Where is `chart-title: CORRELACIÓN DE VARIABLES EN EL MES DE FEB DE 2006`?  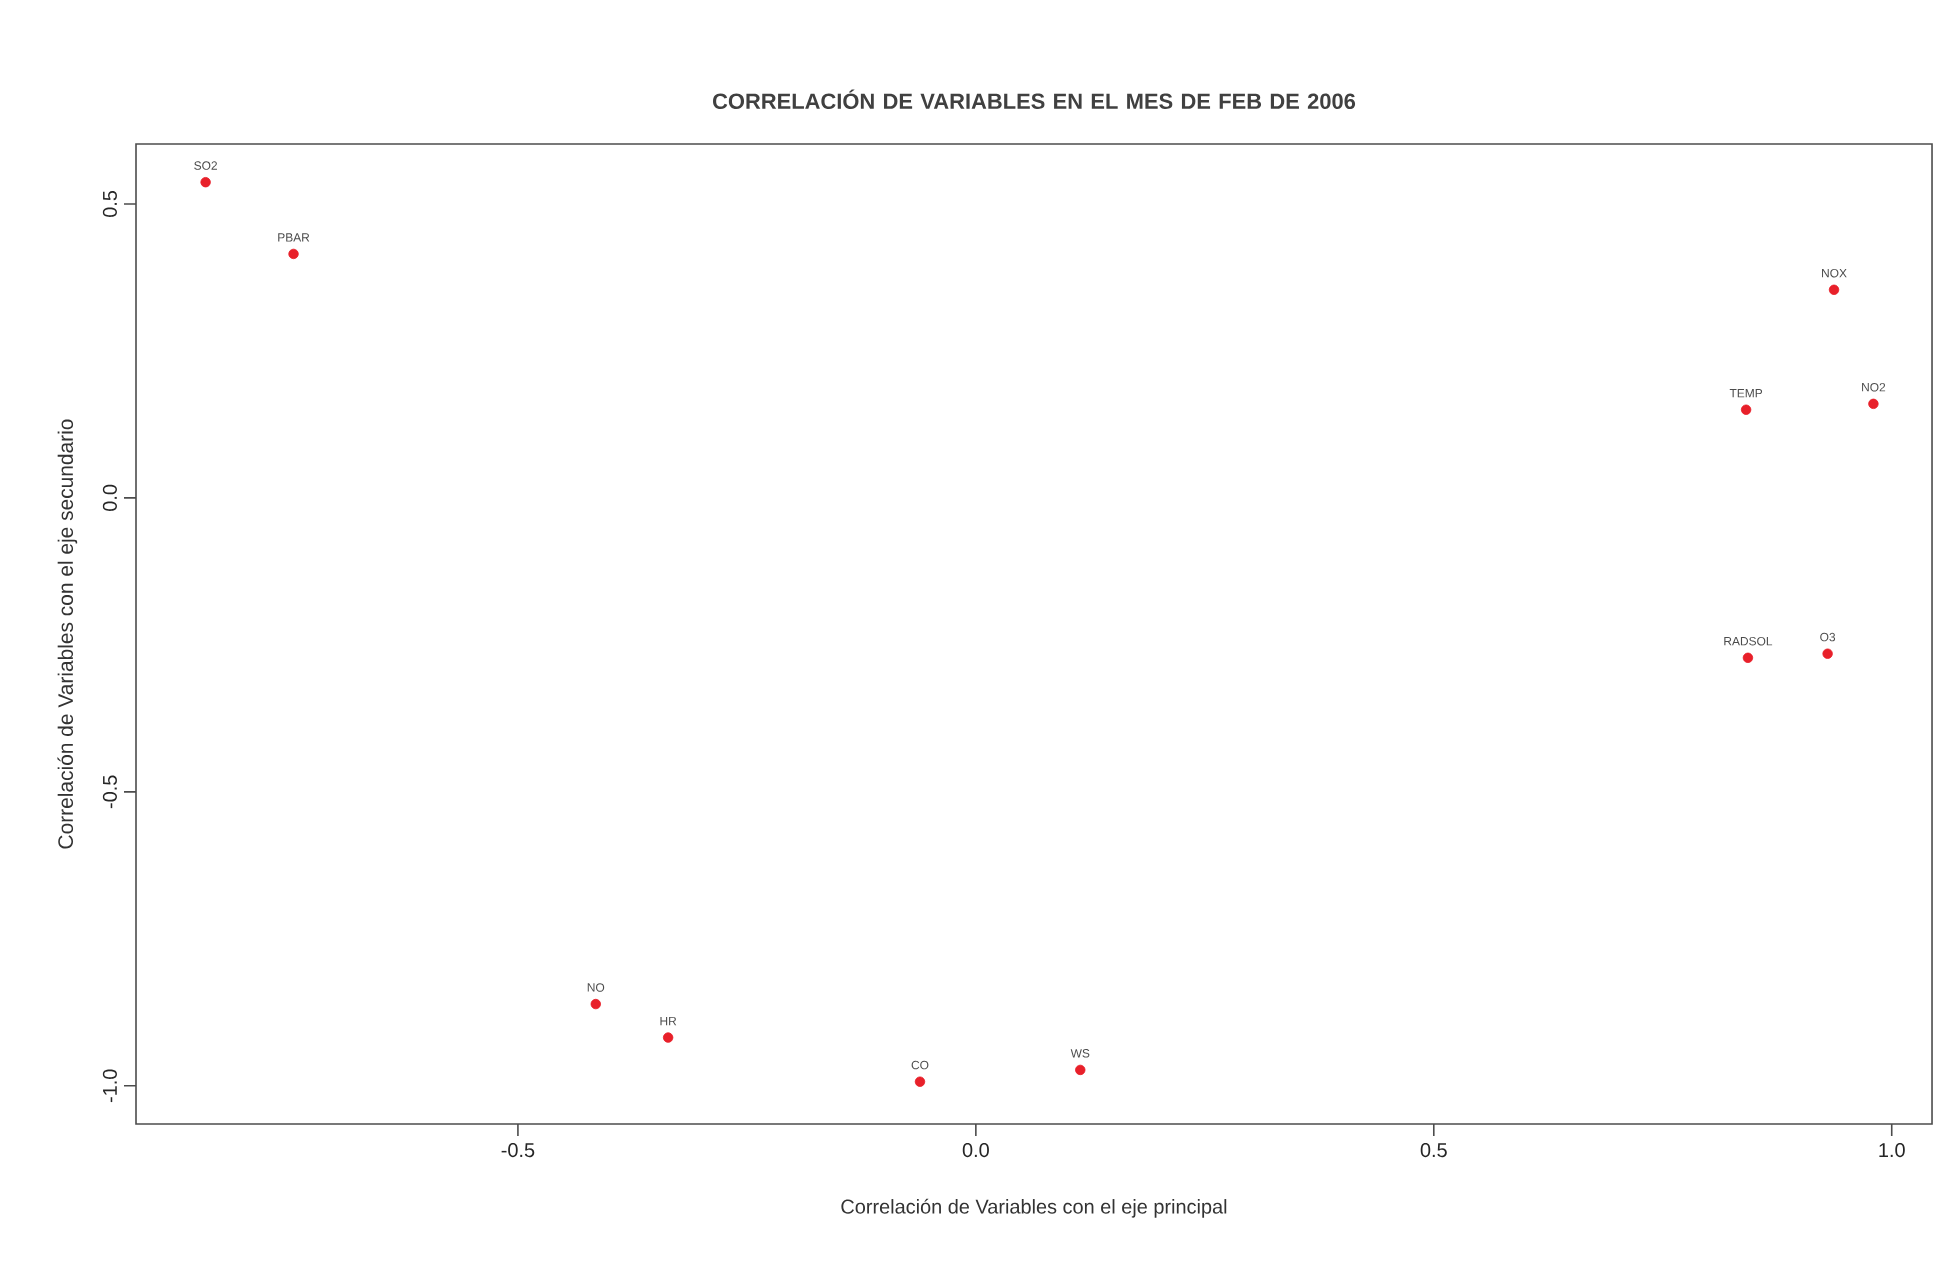
chart-title: CORRELACIÓN DE VARIABLES EN EL MES DE FEB DE 2006 is located at coordinates (1034, 99).